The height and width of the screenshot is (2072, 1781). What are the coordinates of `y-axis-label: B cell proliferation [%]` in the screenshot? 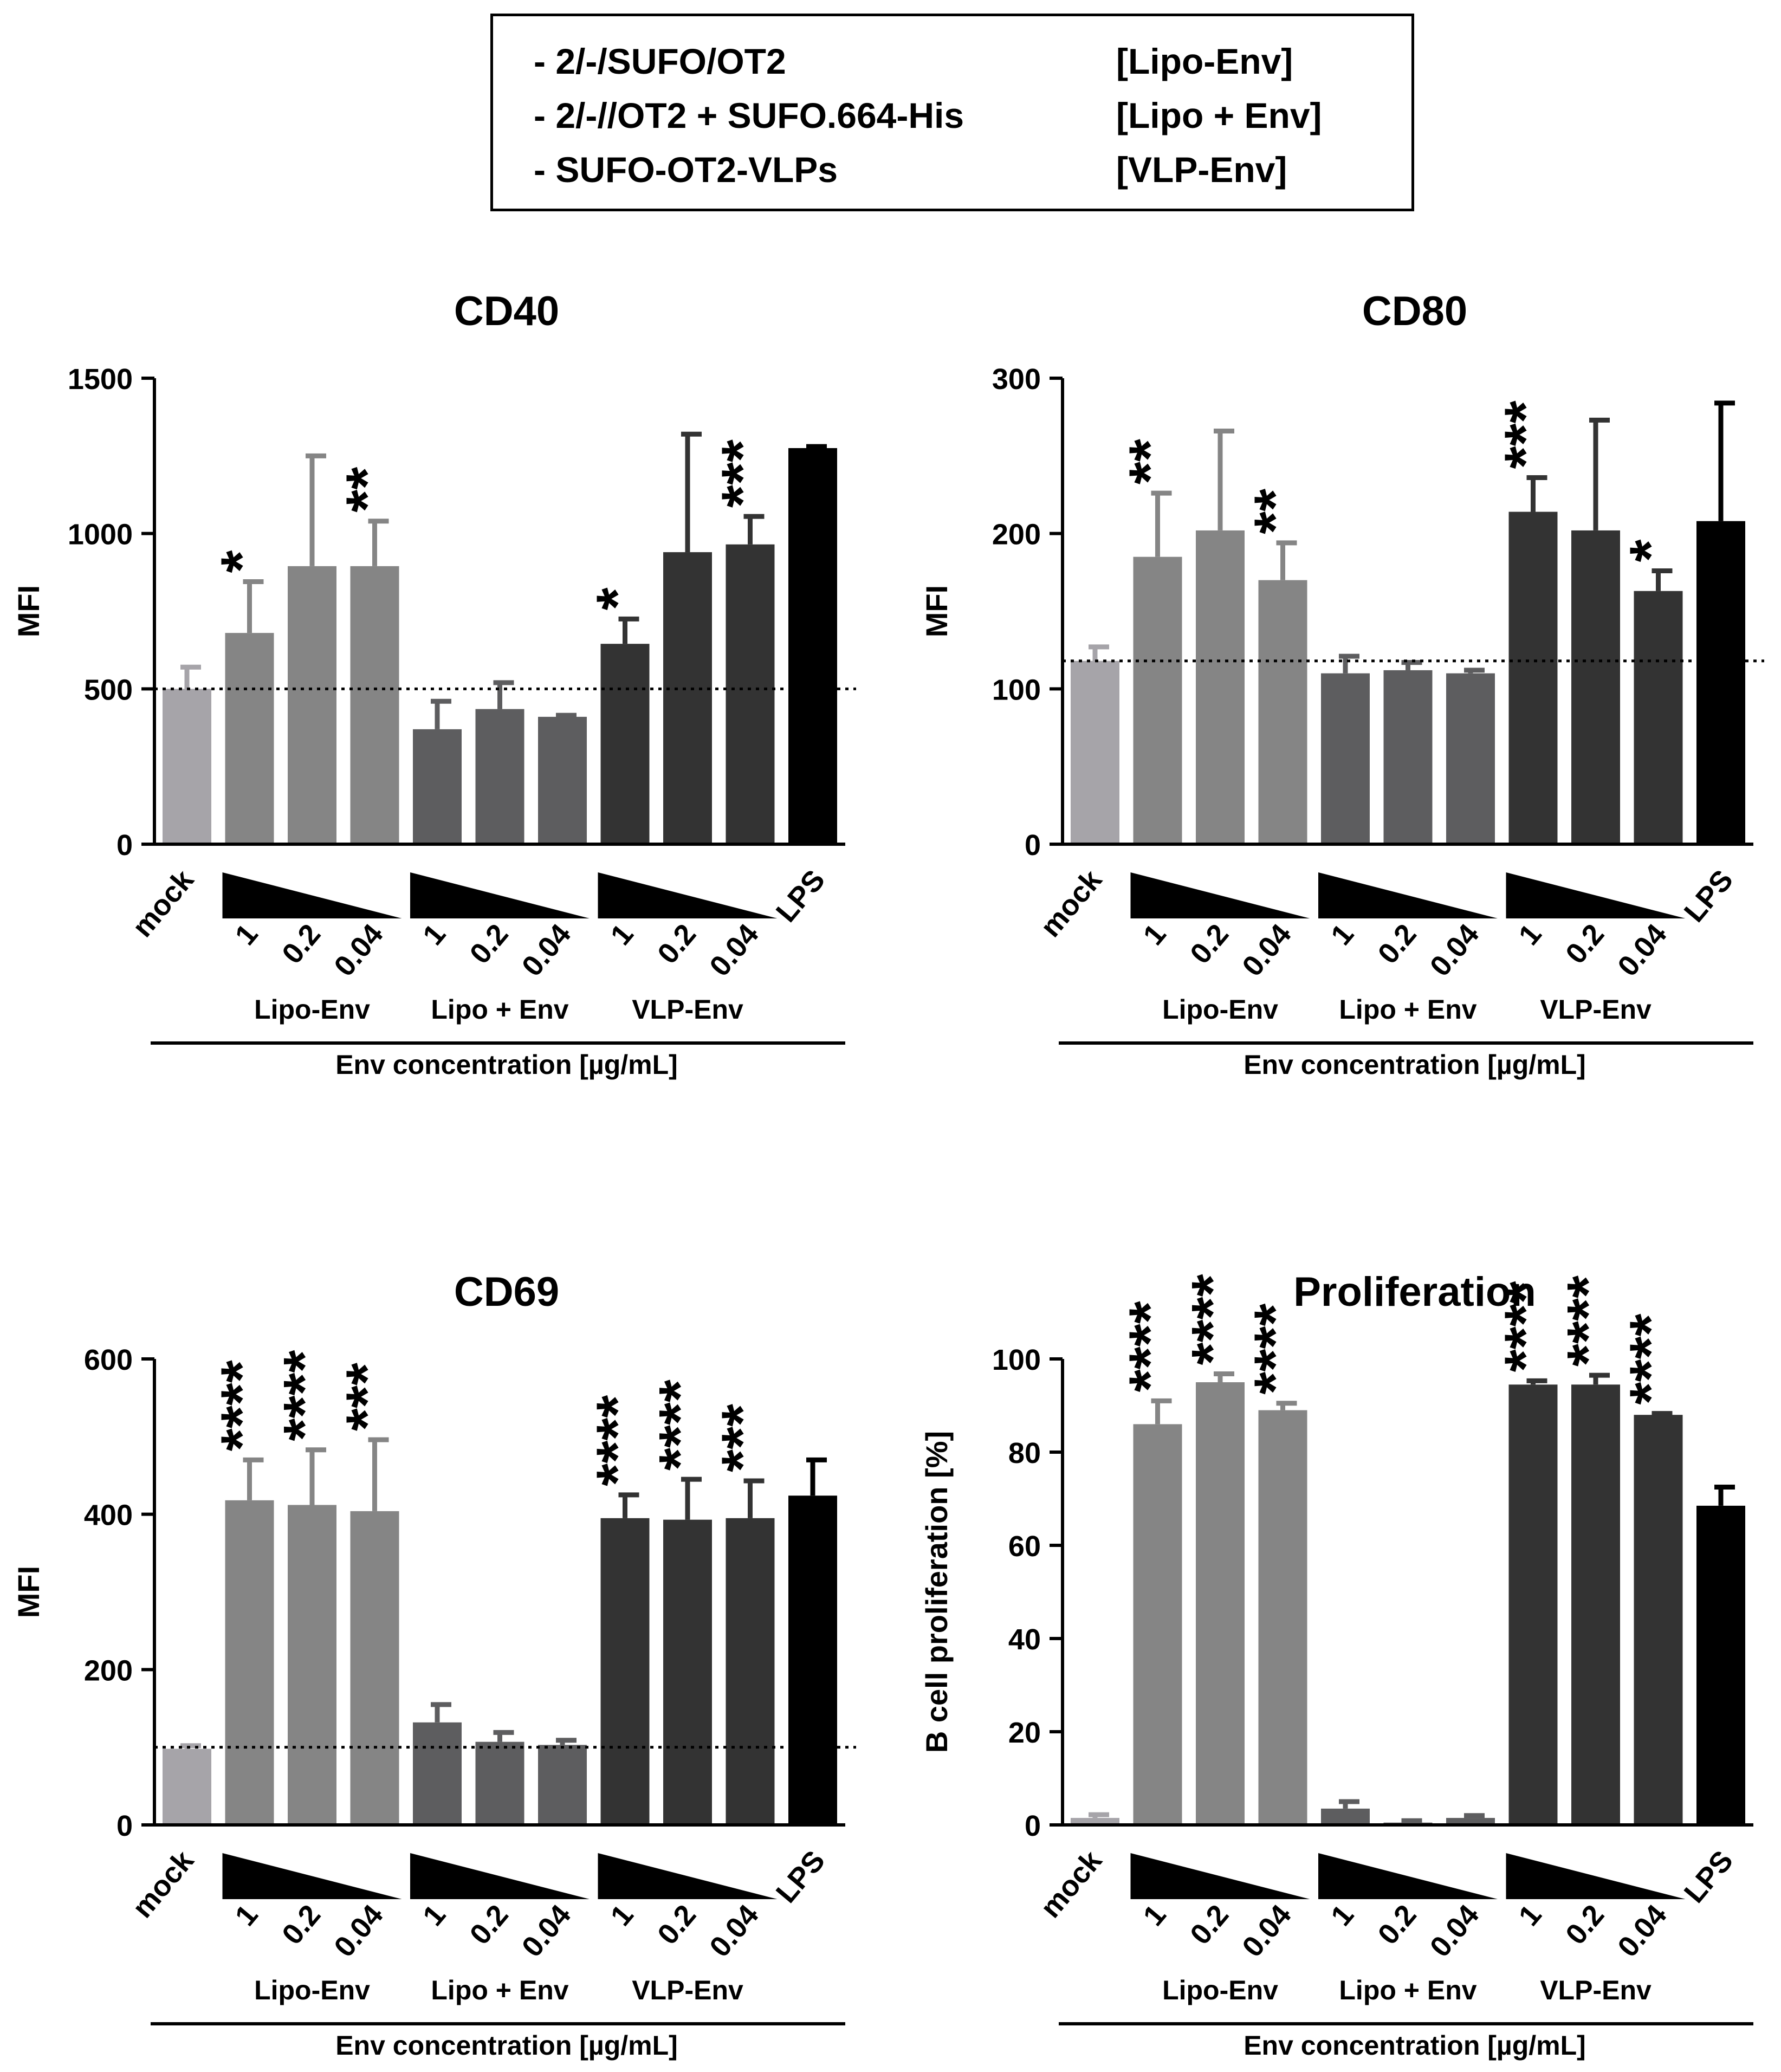 It's located at (936, 1592).